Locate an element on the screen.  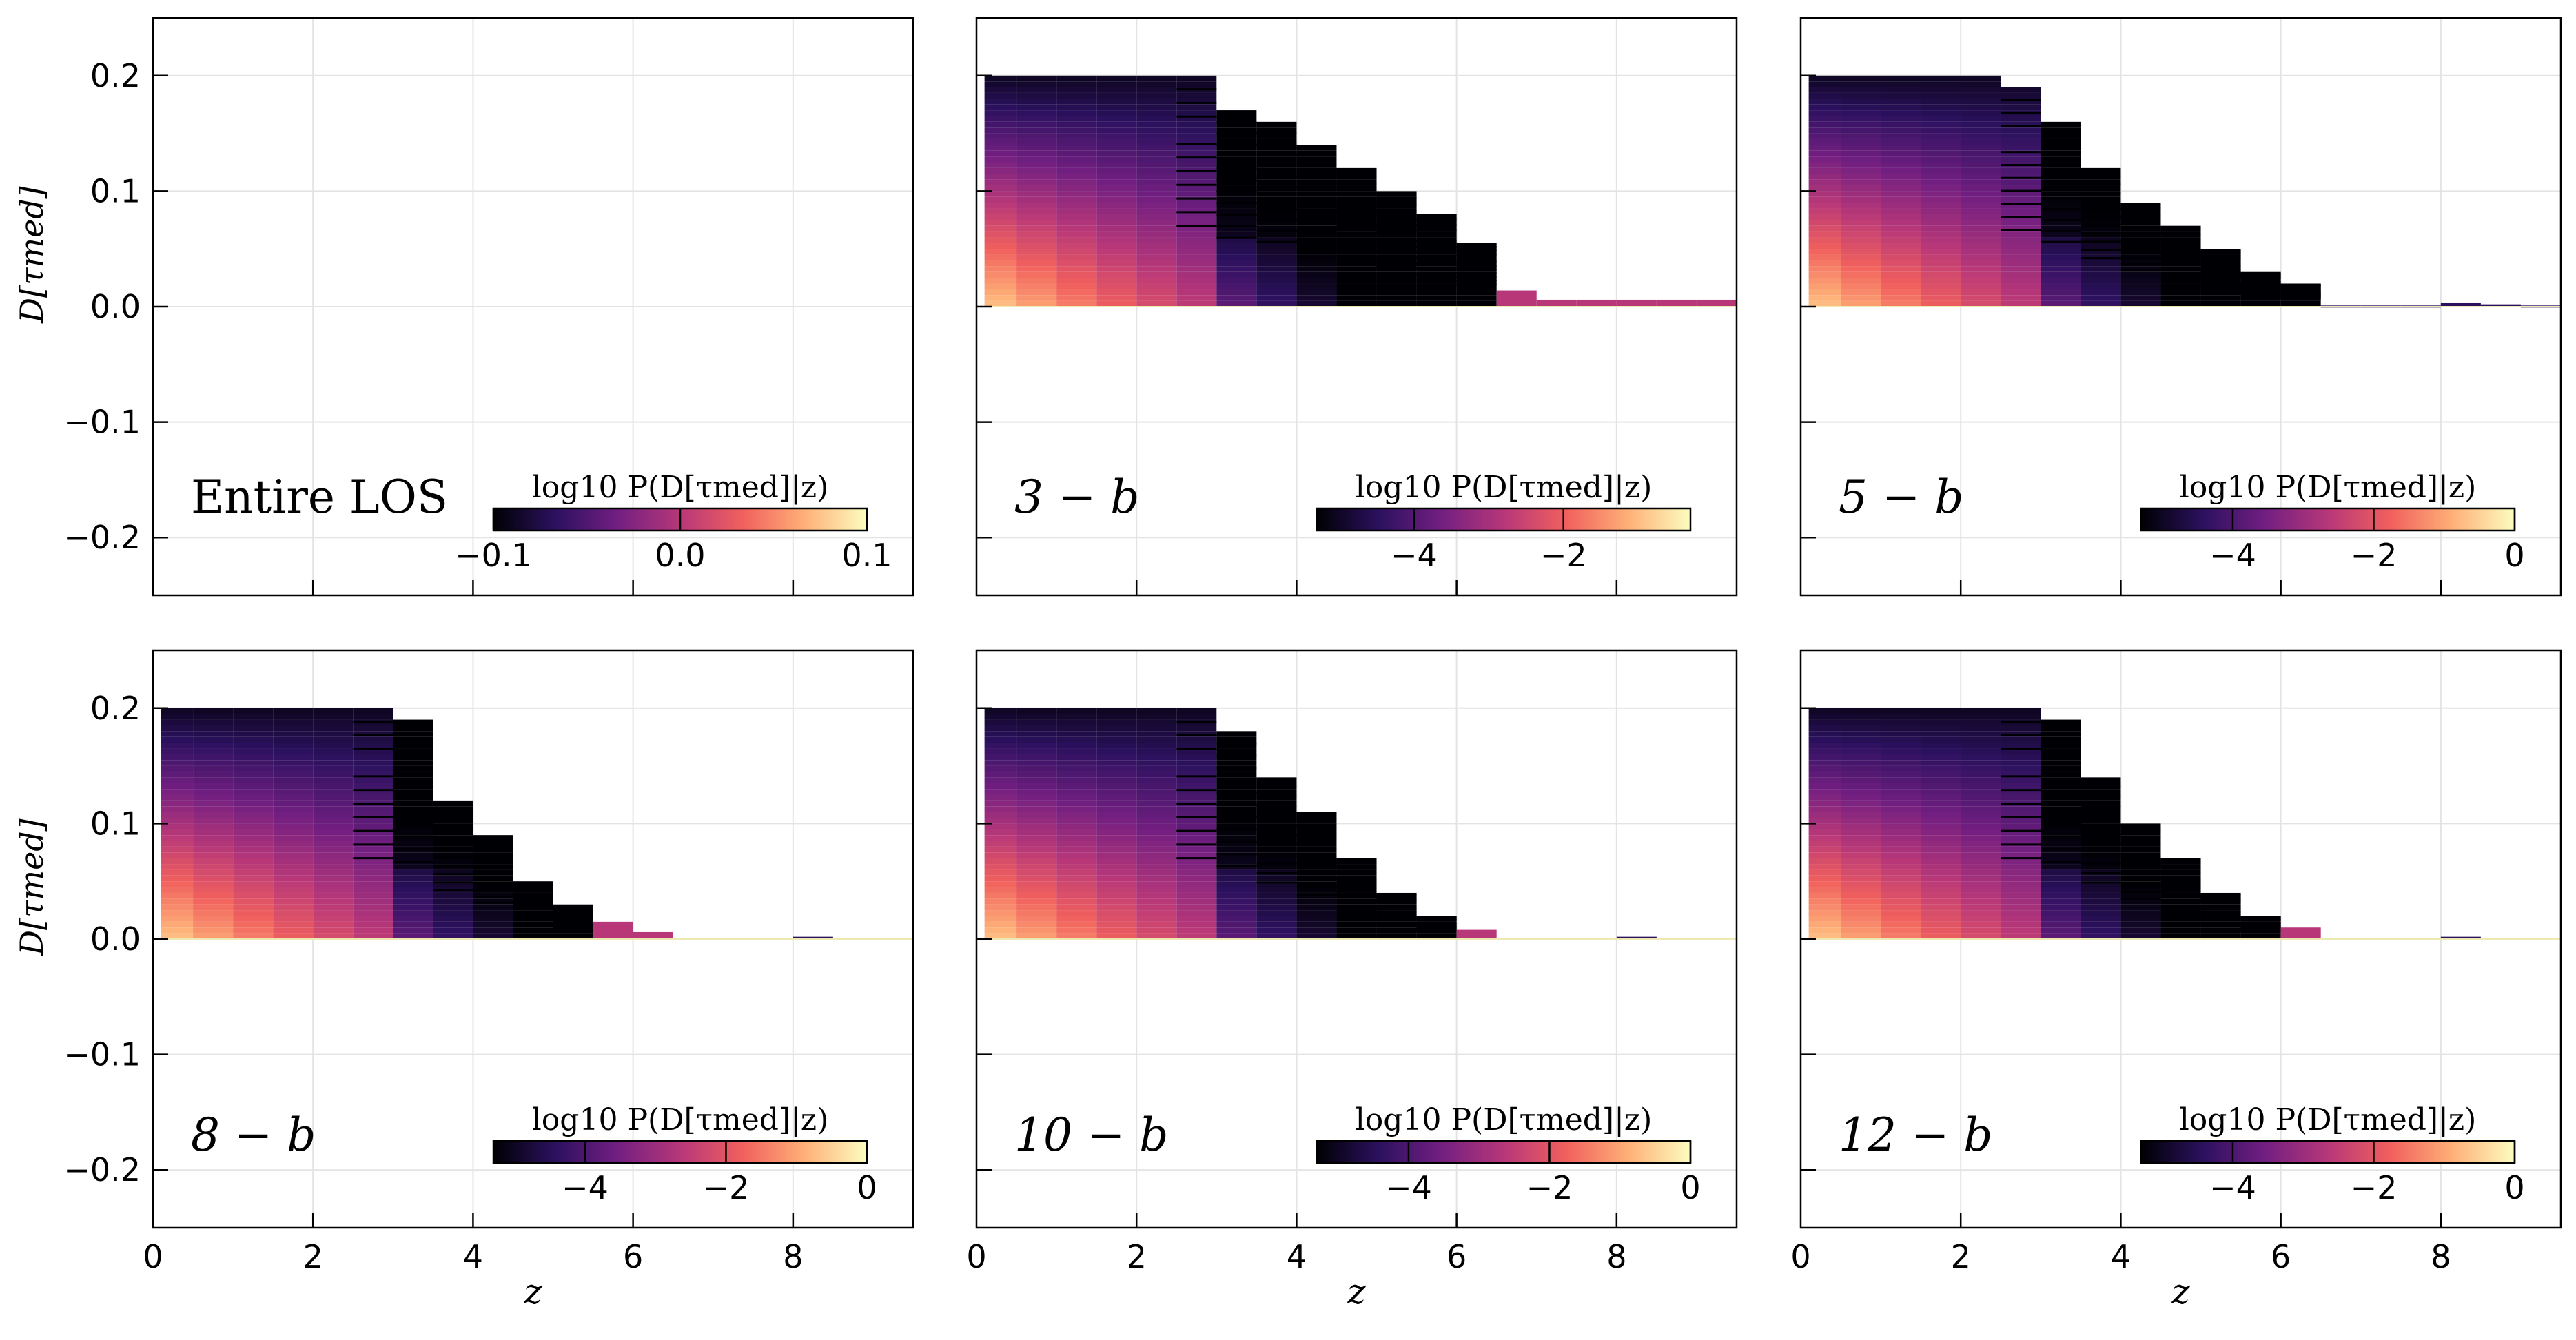
x-tick-label: 4 is located at coordinates (1297, 1256).